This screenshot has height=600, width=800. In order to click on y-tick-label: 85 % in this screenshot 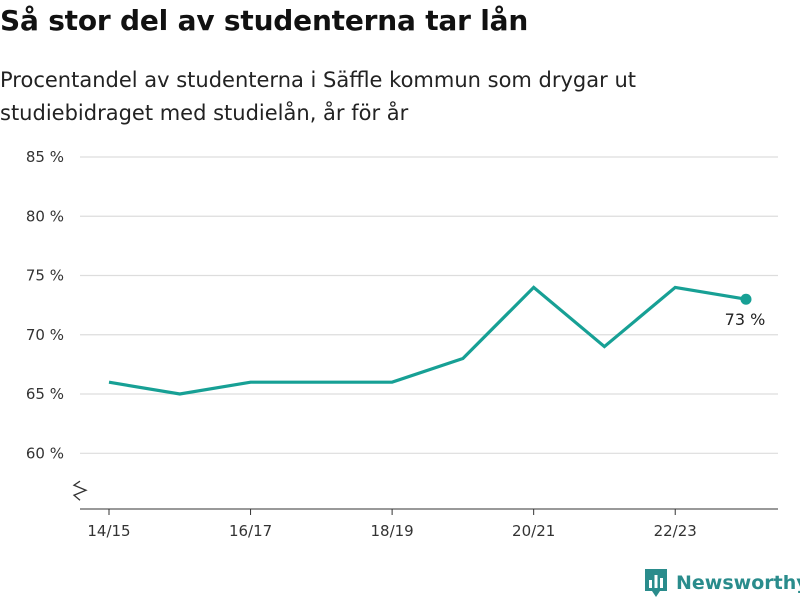, I will do `click(45, 157)`.